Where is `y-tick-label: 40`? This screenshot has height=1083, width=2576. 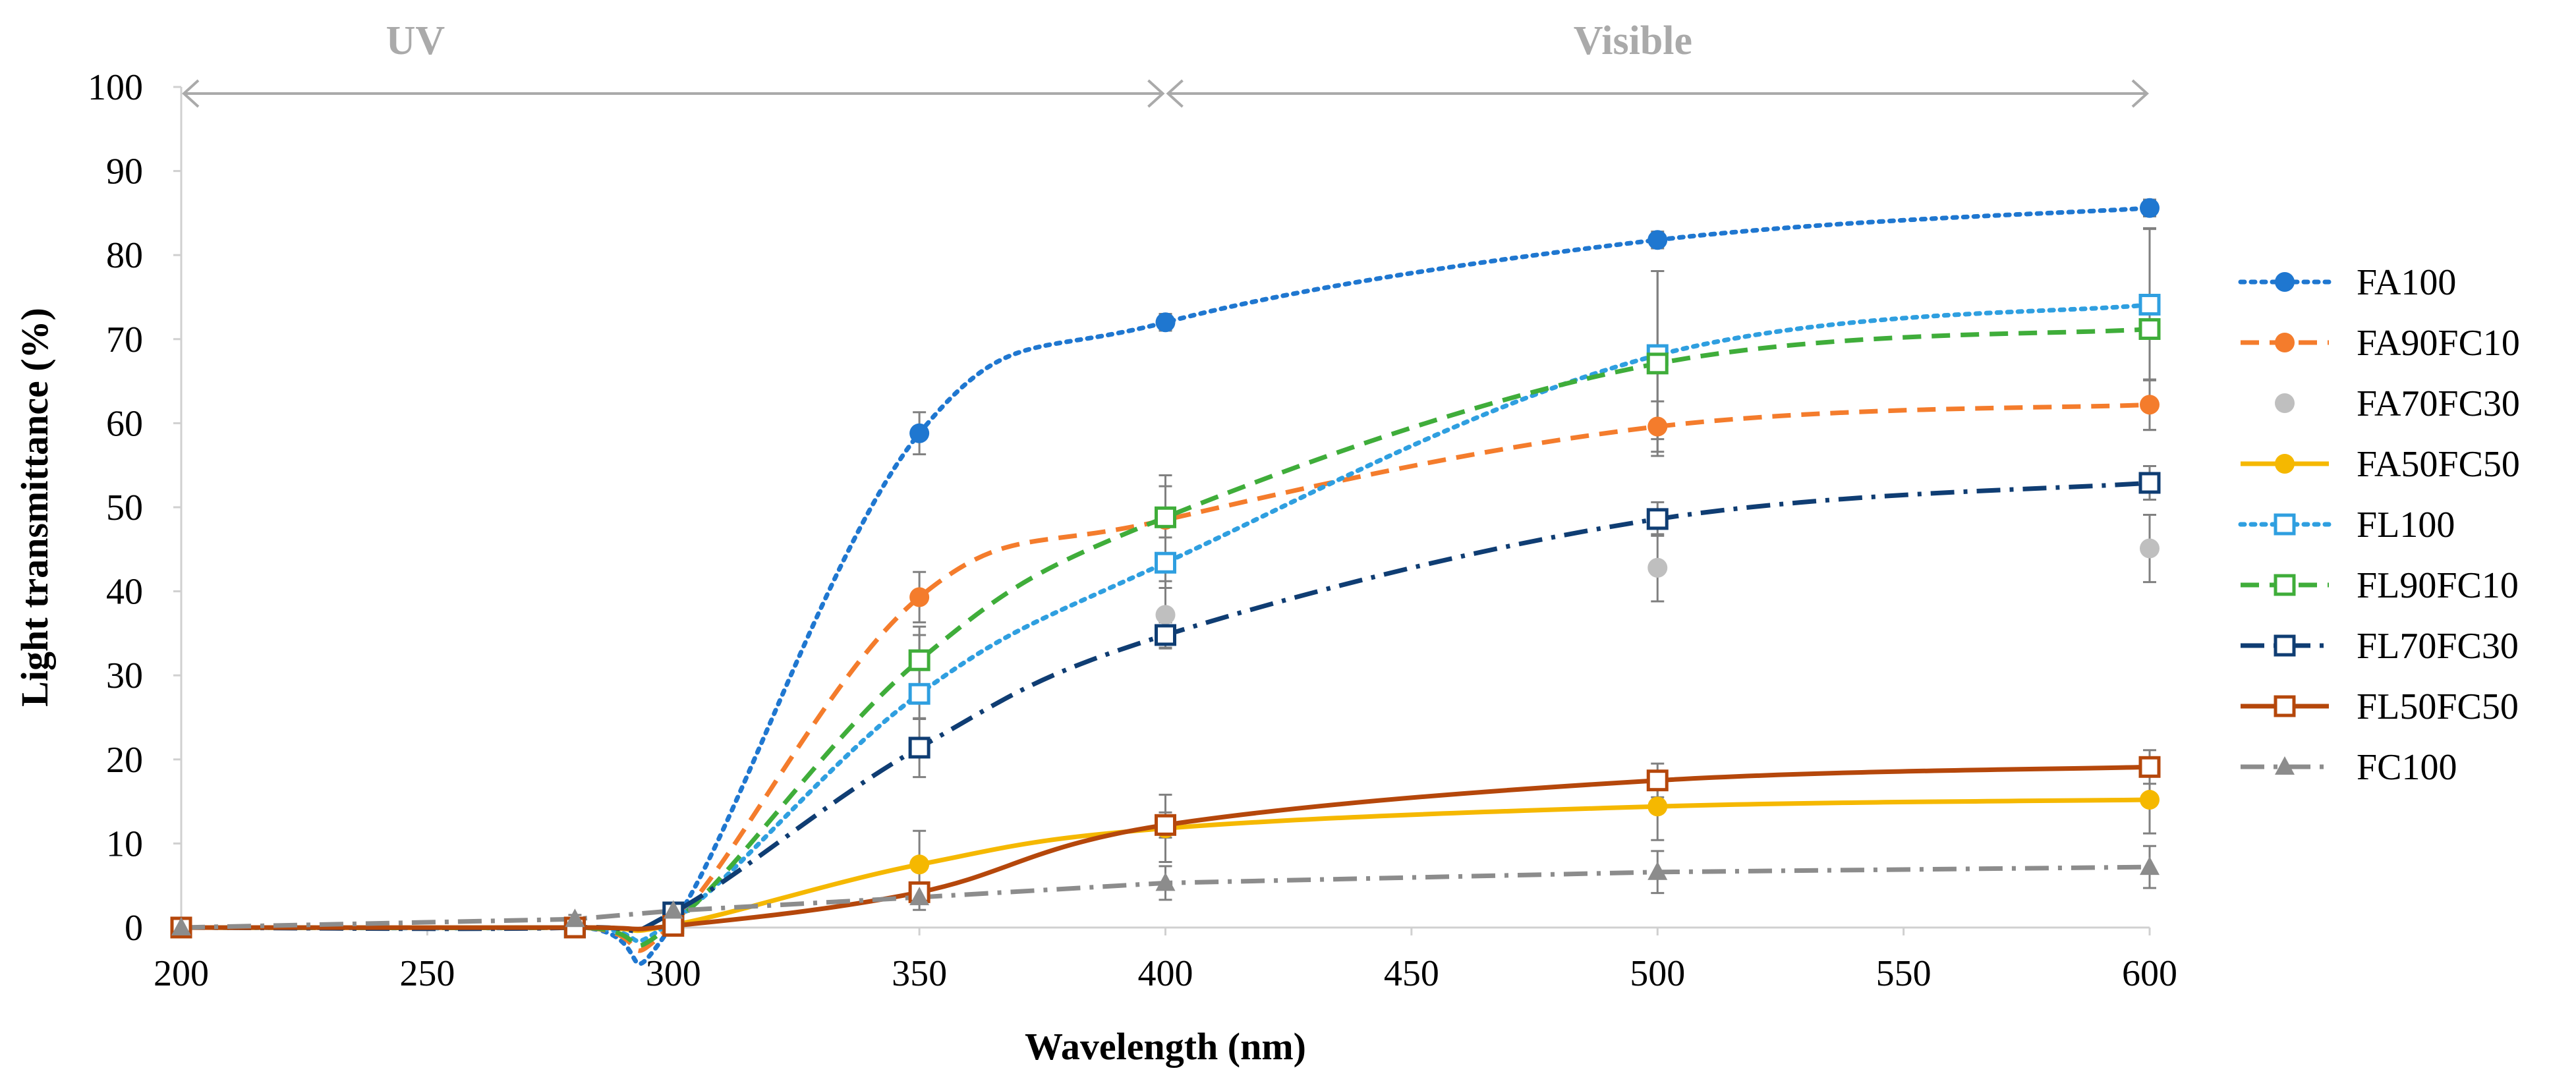
y-tick-label: 40 is located at coordinates (125, 592).